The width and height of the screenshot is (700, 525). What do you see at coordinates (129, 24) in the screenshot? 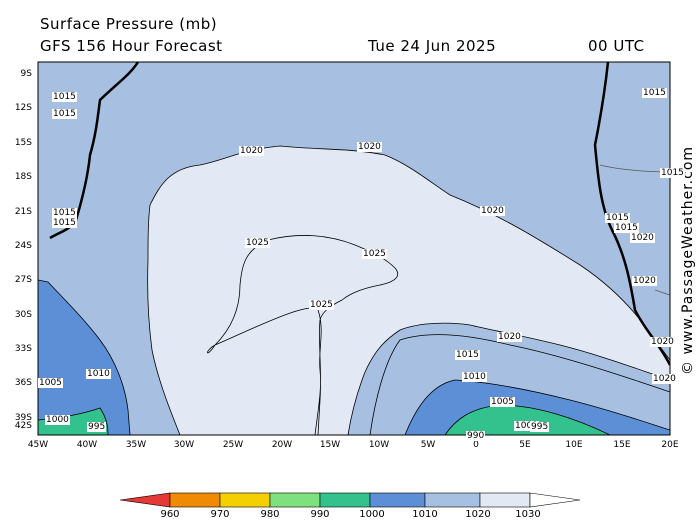
I see `map-title: Surface Pressure (mb)` at bounding box center [129, 24].